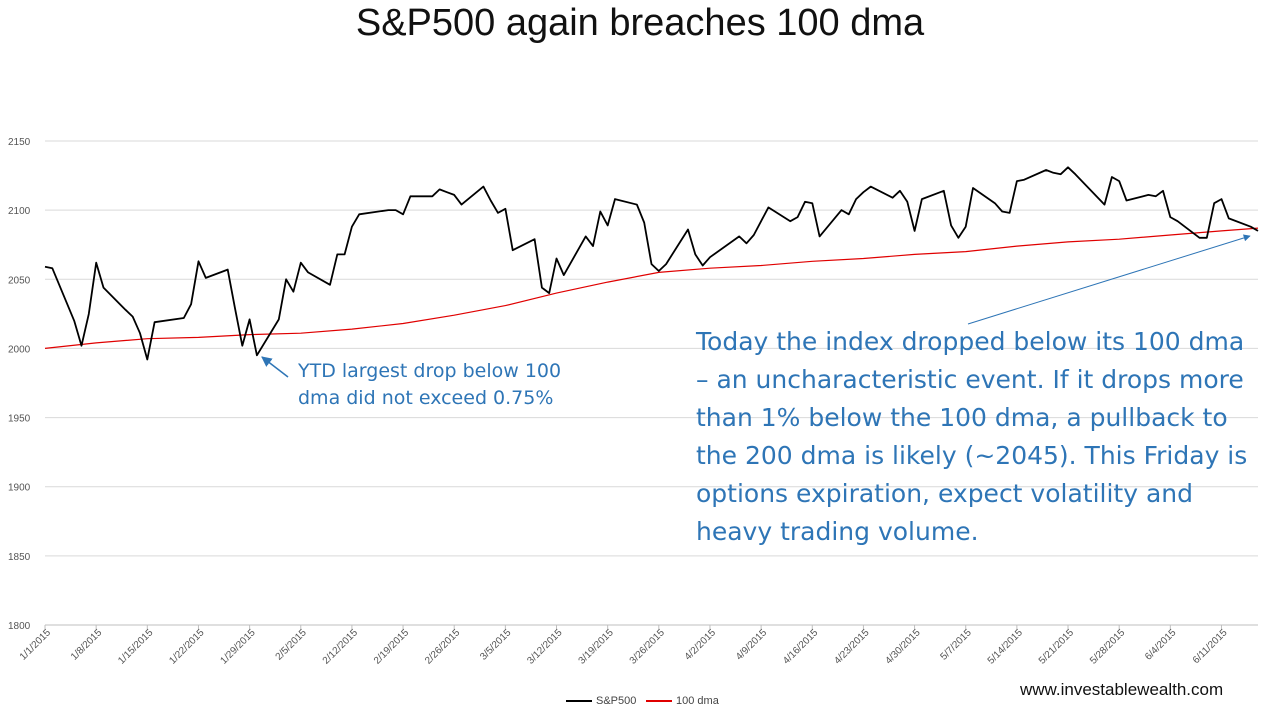 The width and height of the screenshot is (1280, 720). What do you see at coordinates (275, 367) in the screenshot?
I see `annotation-arrow-left` at bounding box center [275, 367].